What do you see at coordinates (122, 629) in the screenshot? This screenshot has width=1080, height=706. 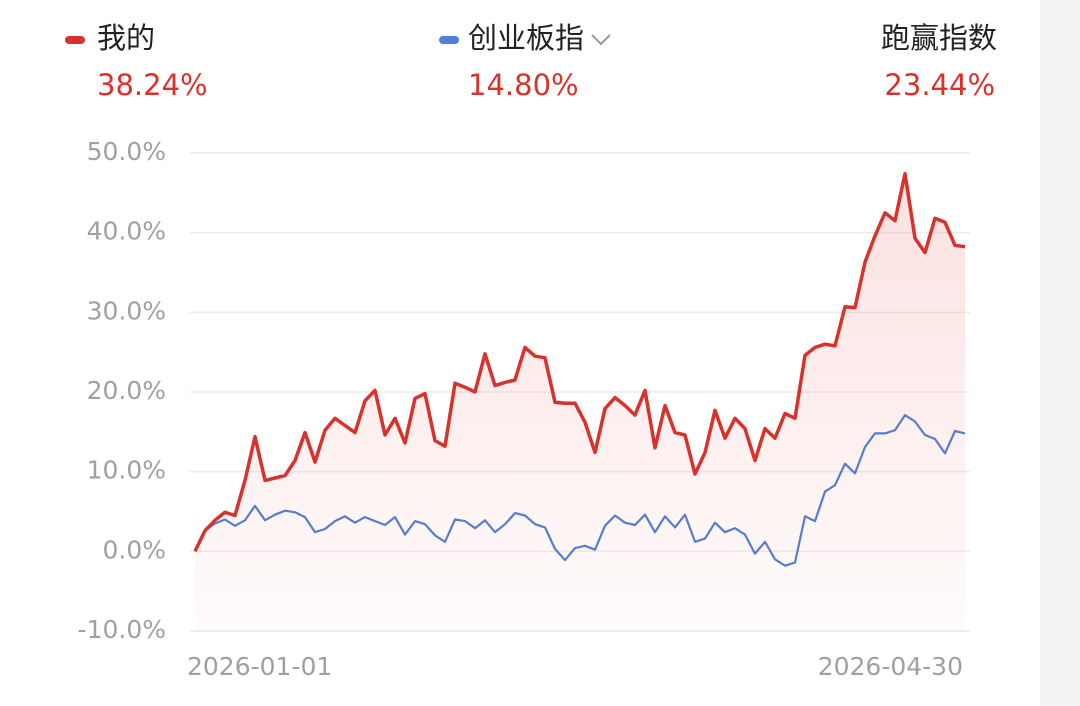 I see `y-tick-label: -10.0%` at bounding box center [122, 629].